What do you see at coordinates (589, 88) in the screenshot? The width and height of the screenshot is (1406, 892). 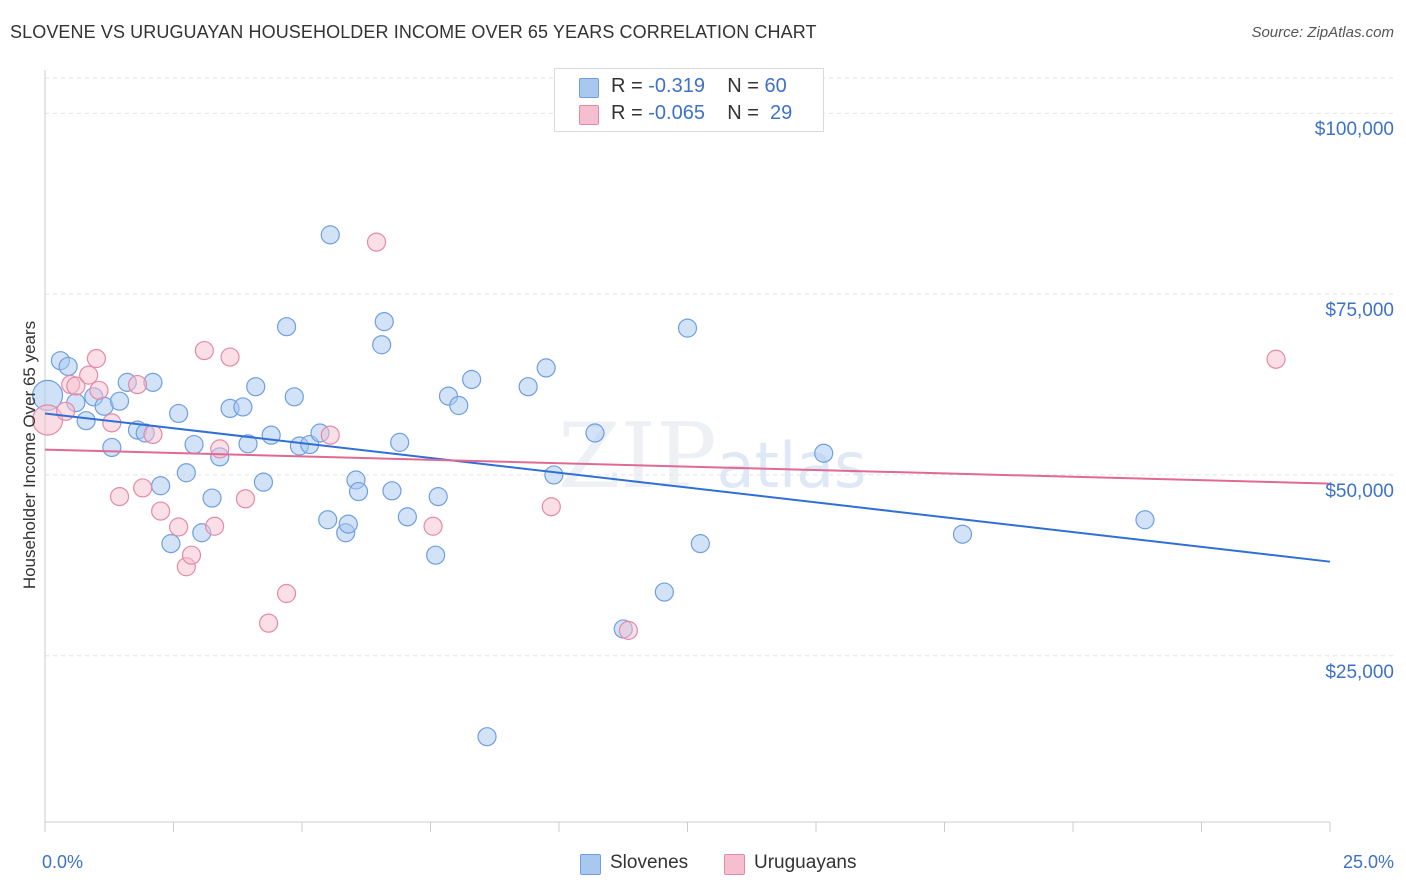 I see `legend-swatch-slovenes` at bounding box center [589, 88].